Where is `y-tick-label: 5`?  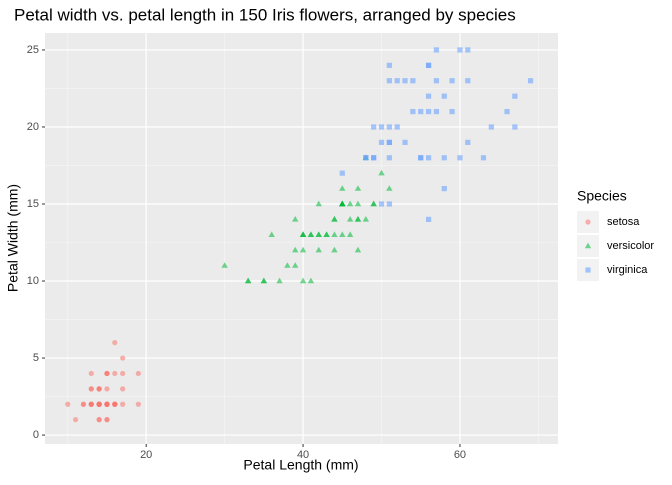 y-tick-label: 5 is located at coordinates (36, 358).